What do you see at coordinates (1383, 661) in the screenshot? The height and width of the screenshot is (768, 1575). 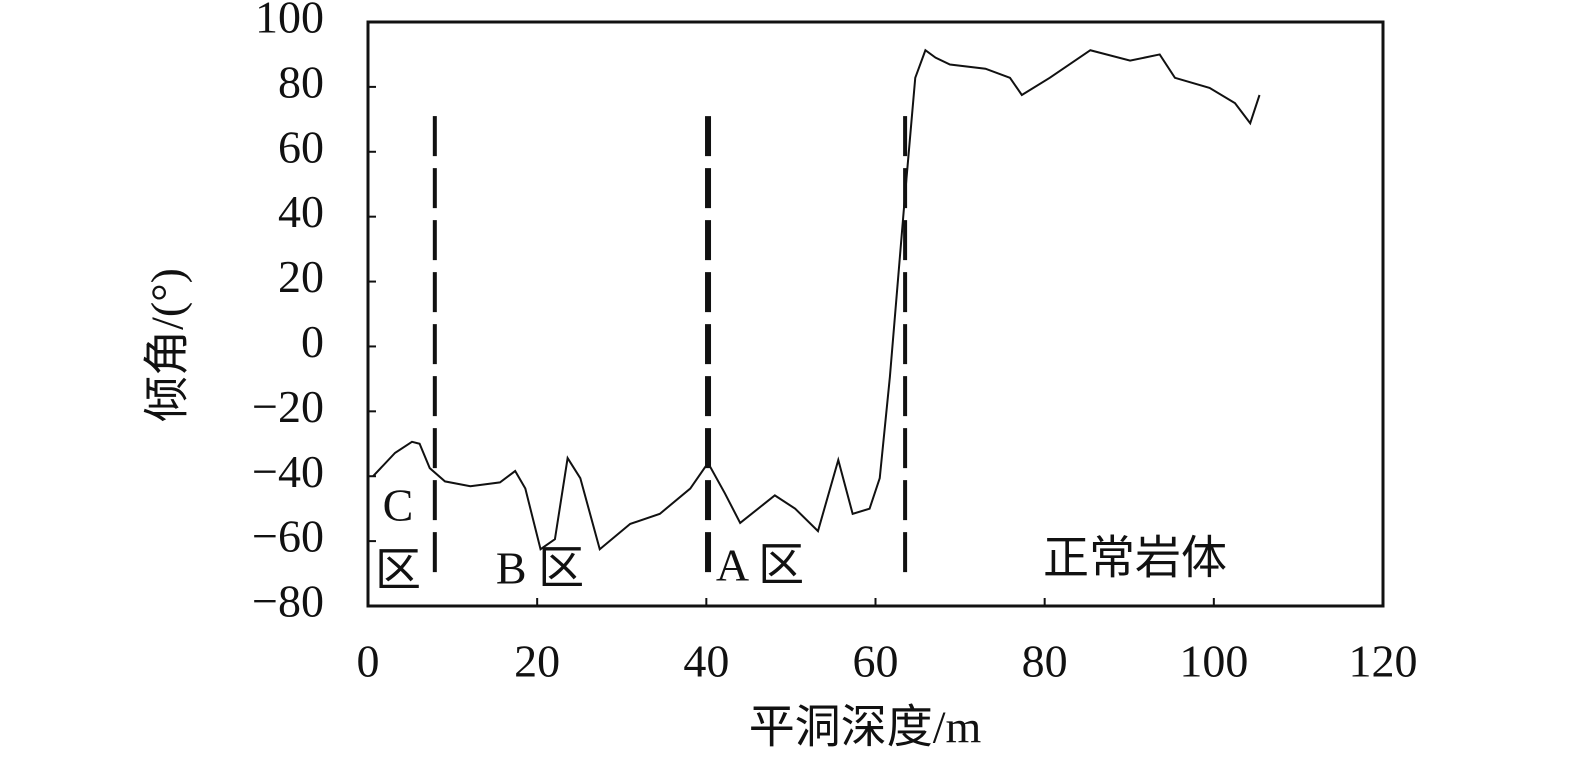 I see `x-tick-label: 120` at bounding box center [1383, 661].